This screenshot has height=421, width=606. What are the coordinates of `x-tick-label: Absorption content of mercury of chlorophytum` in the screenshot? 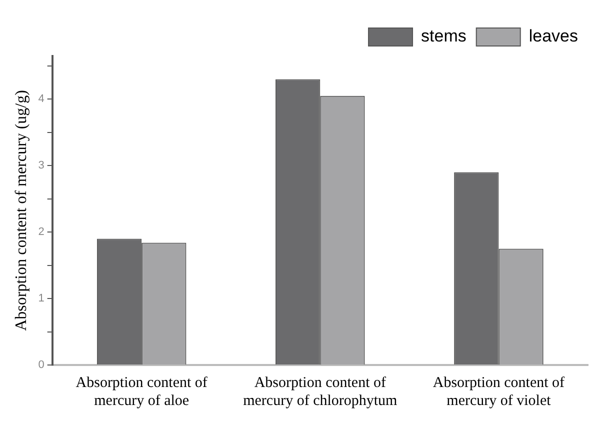 It's located at (320, 391).